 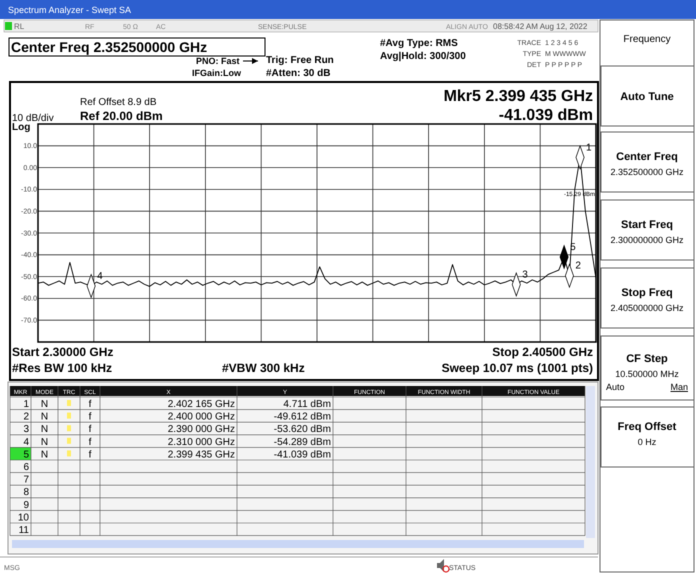 I want to click on text: -53.620 dBm, so click(x=302, y=430).